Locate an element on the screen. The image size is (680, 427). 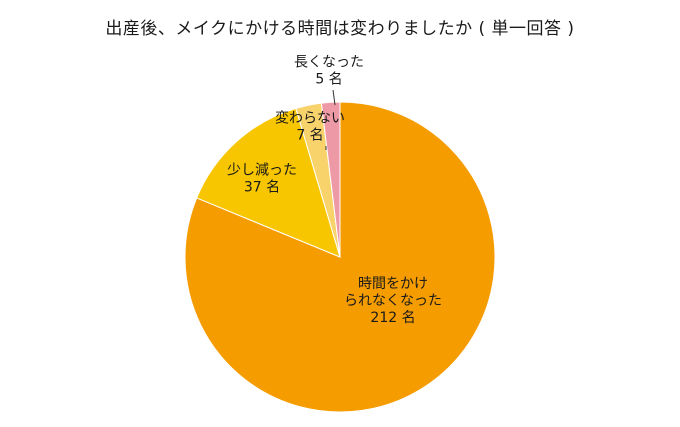
slice-label: 5 名 is located at coordinates (328, 80).